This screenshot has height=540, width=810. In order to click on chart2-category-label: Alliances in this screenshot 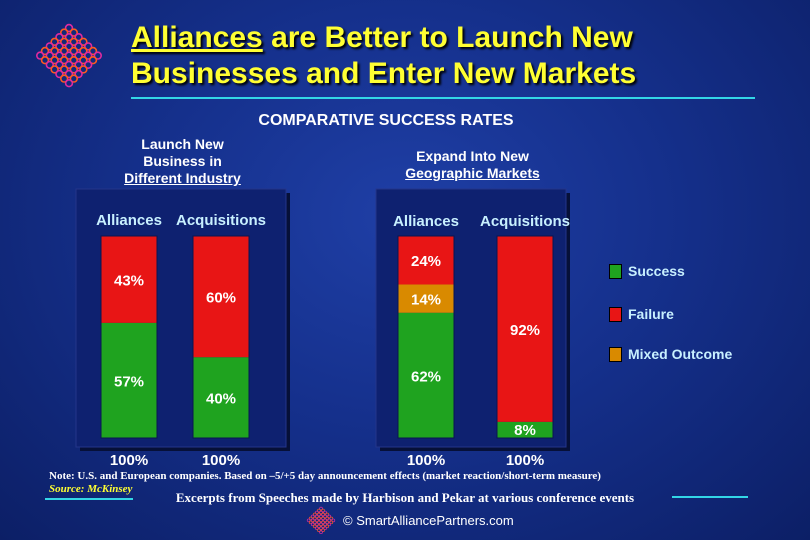, I will do `click(426, 221)`.